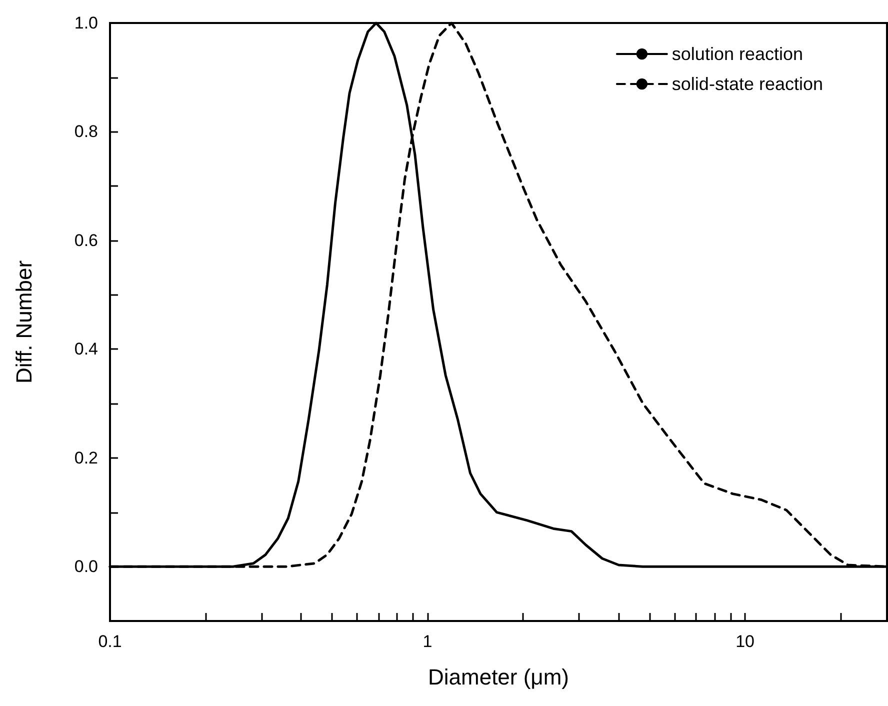 The width and height of the screenshot is (888, 706). What do you see at coordinates (86, 458) in the screenshot?
I see `y-tick-label: 0.2` at bounding box center [86, 458].